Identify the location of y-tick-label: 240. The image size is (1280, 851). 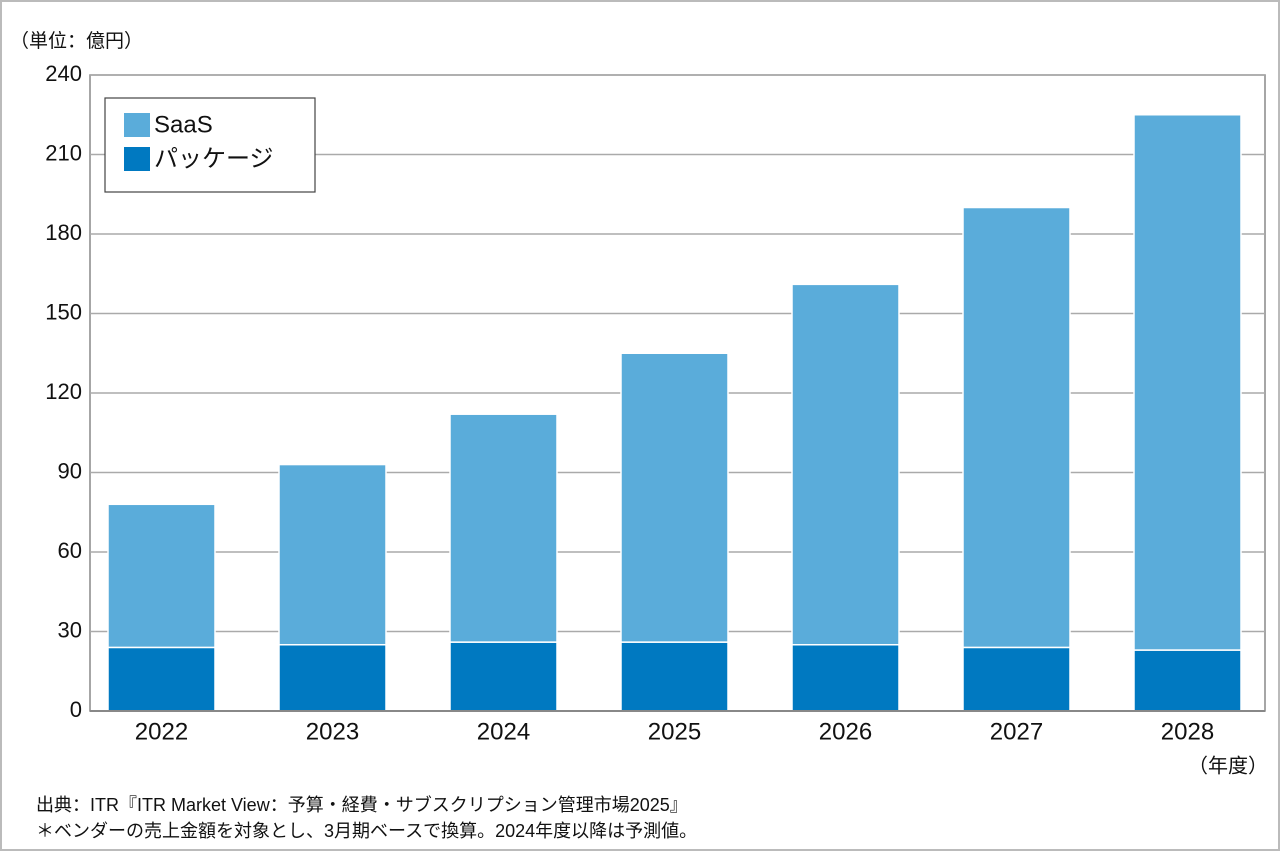
(63, 73).